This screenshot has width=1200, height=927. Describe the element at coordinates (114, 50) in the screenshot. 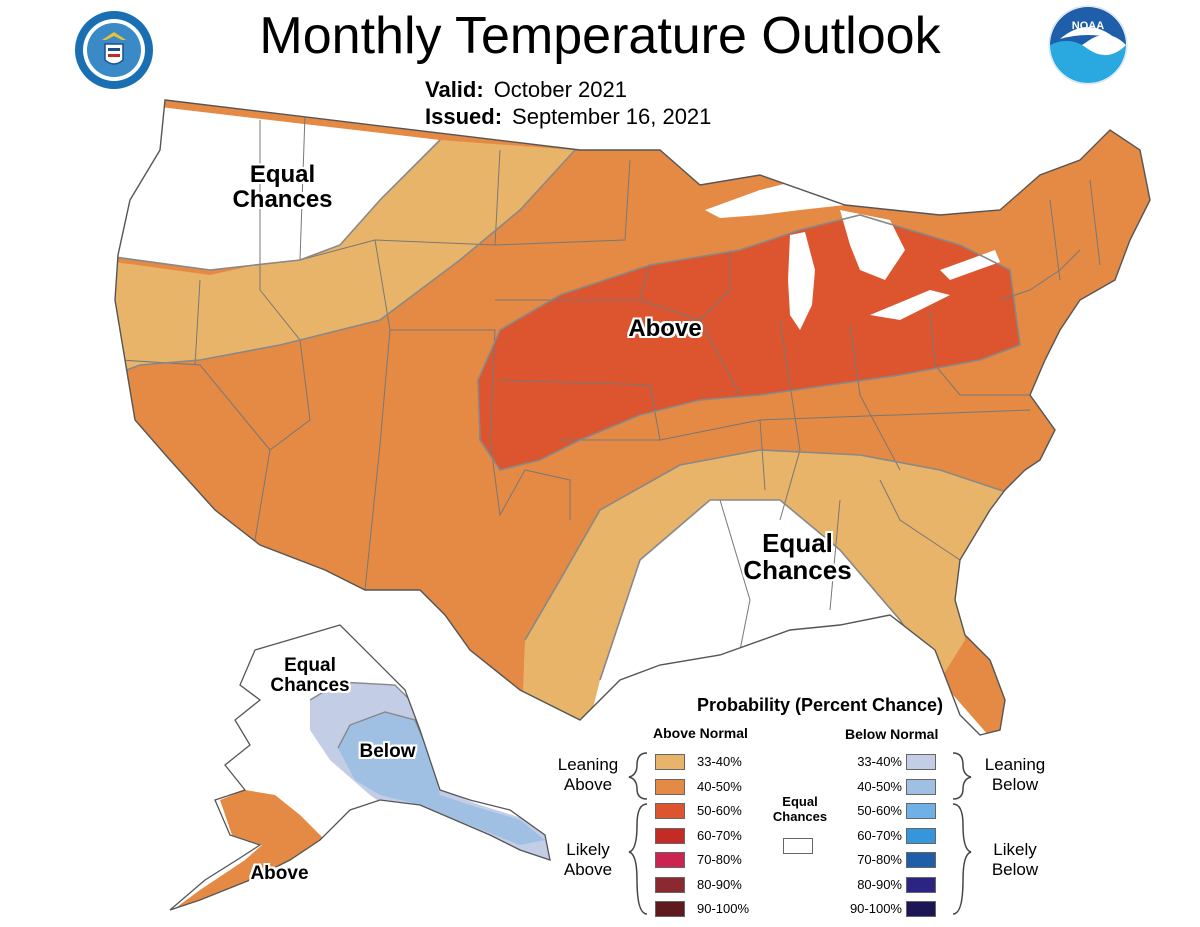

I see `commerce-seal-icon` at that location.